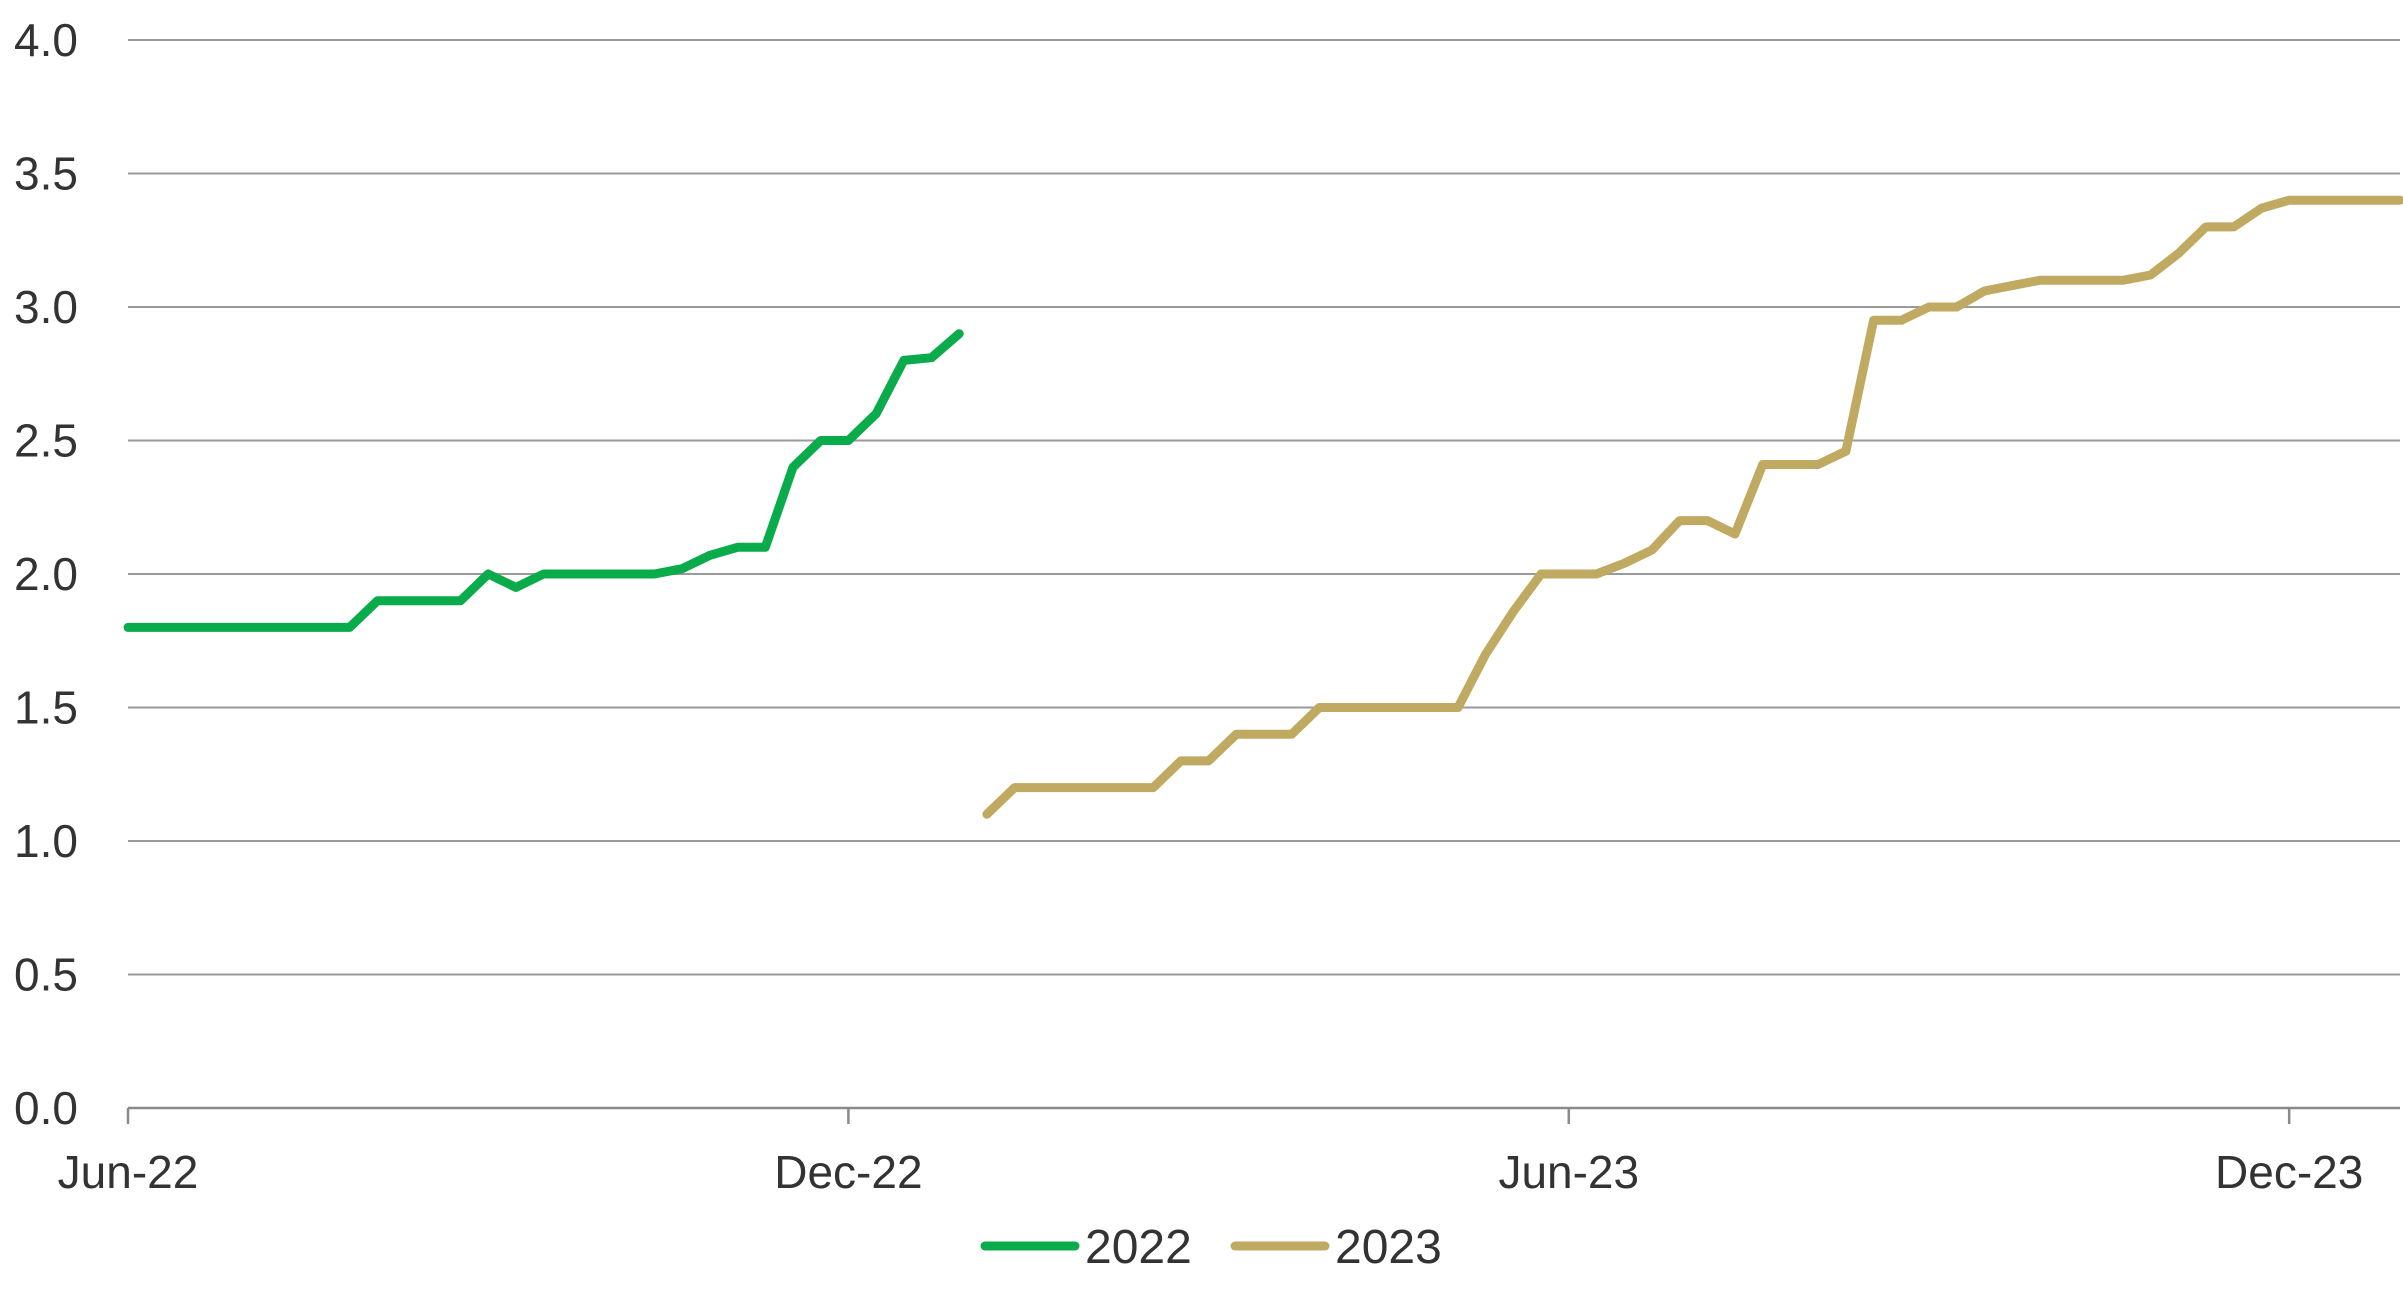 Image resolution: width=2403 pixels, height=1299 pixels. I want to click on y-axis-labels: 0.0 0.5 1.0 1.5 2.0 2.5 3.0 3.5 4.0, so click(46, 574).